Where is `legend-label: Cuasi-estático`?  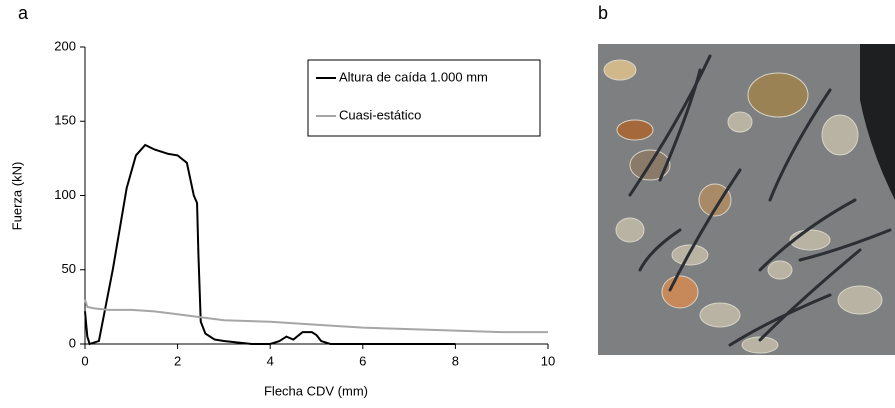
legend-label: Cuasi-estático is located at coordinates (380, 114).